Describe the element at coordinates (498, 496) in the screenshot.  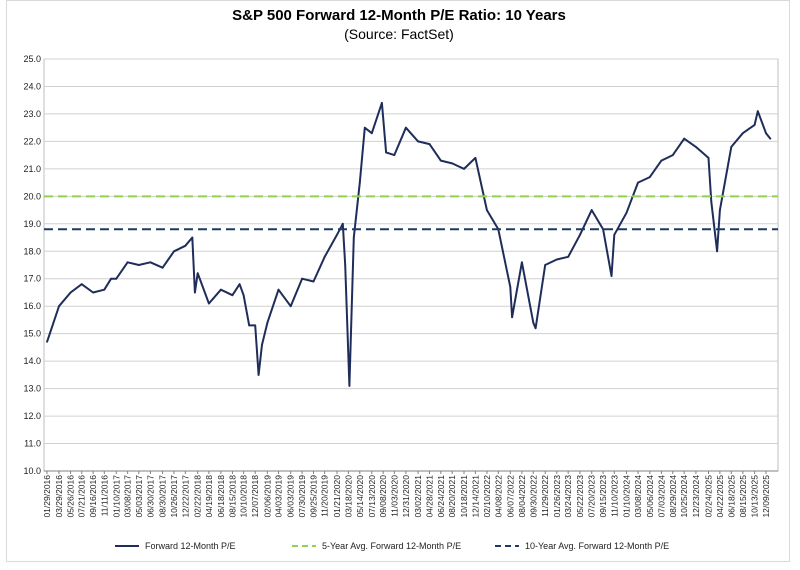
I see `x-tick-label: 04/08/2022` at that location.